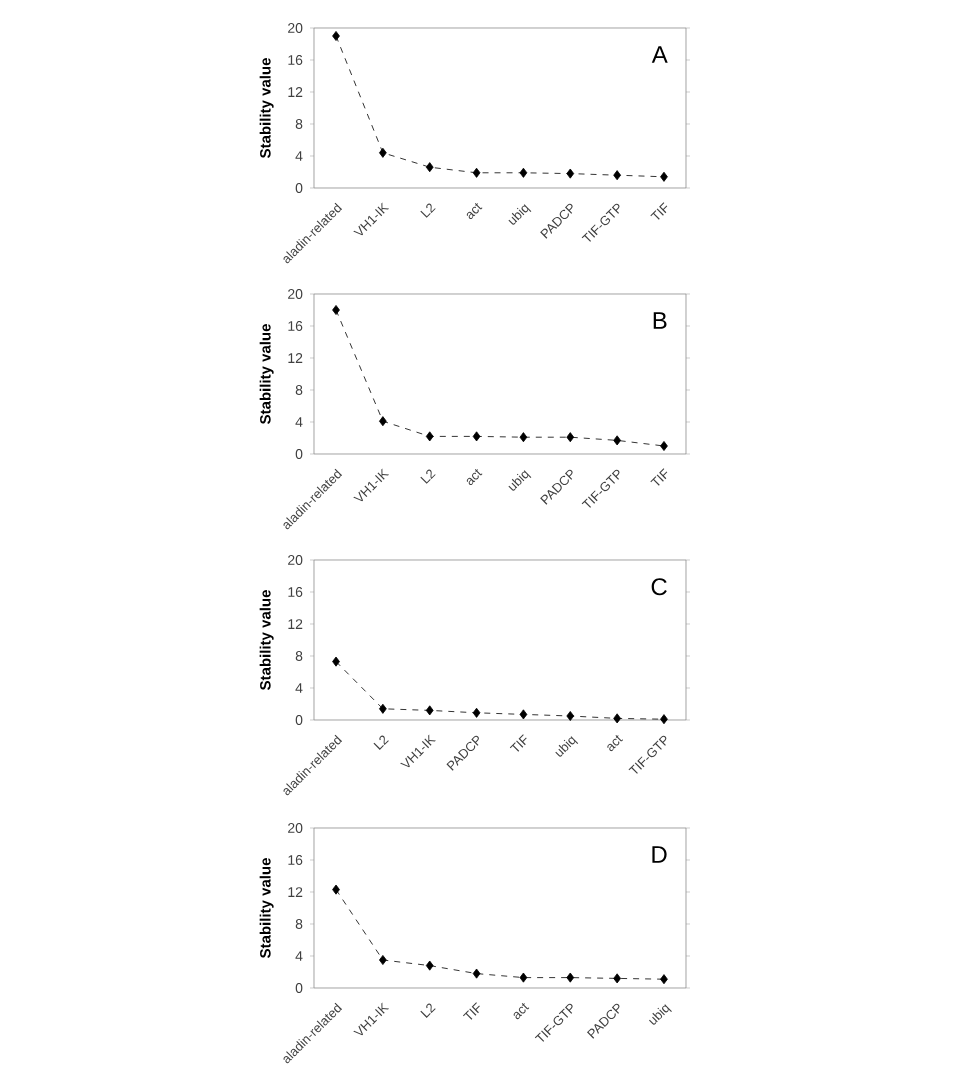 The height and width of the screenshot is (1080, 954). I want to click on text: D, so click(659, 854).